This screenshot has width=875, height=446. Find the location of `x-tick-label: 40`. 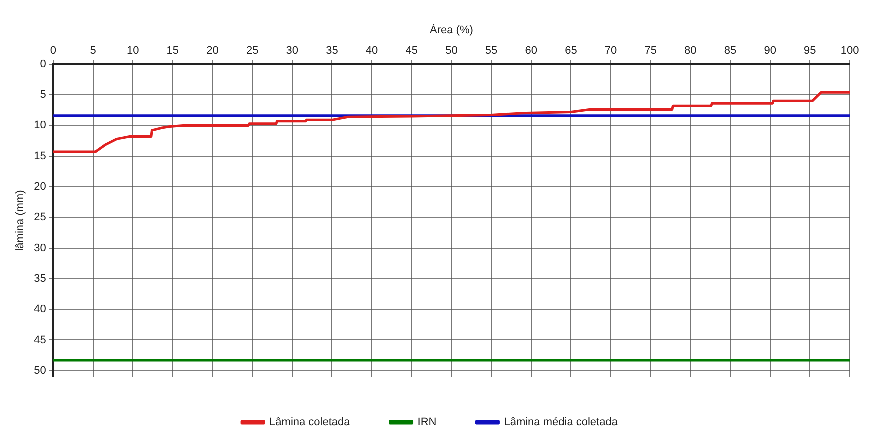

x-tick-label: 40 is located at coordinates (372, 50).